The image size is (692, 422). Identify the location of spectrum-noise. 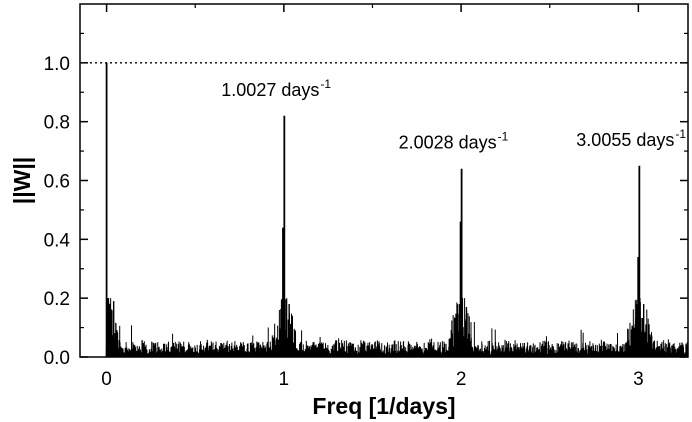
(397, 327).